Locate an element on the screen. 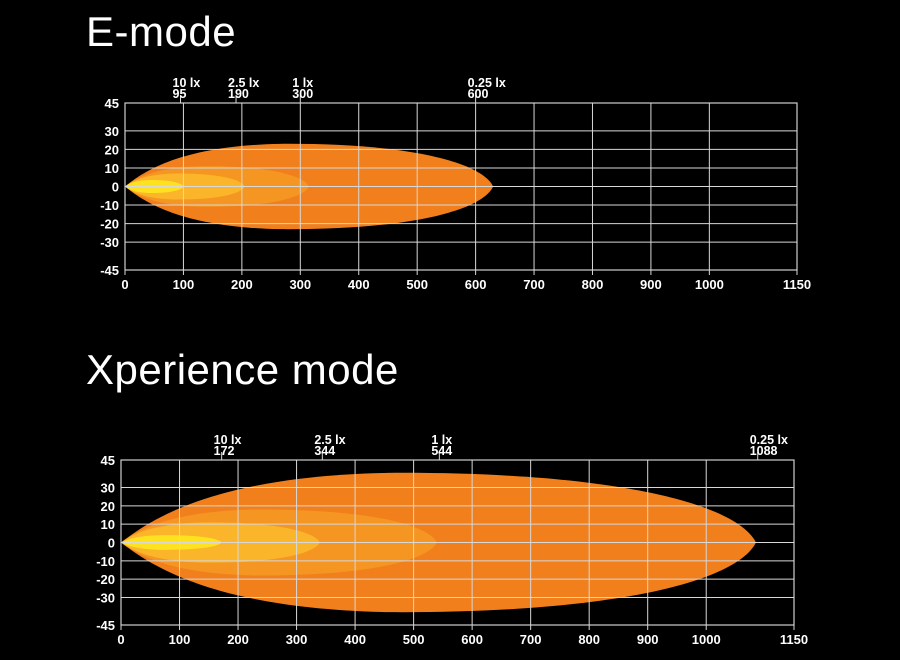  lux-distance-label: 544 is located at coordinates (441, 451).